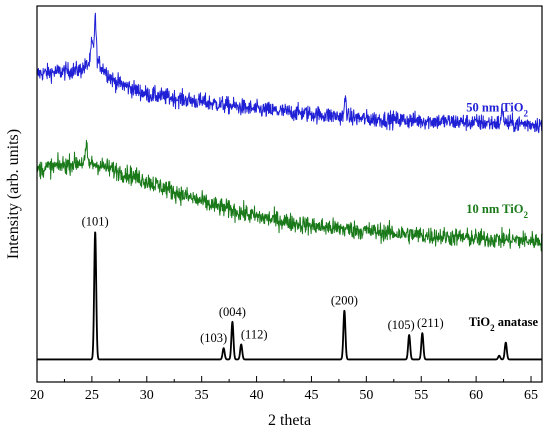  What do you see at coordinates (92, 395) in the screenshot?
I see `x-tick-label-1: 25` at bounding box center [92, 395].